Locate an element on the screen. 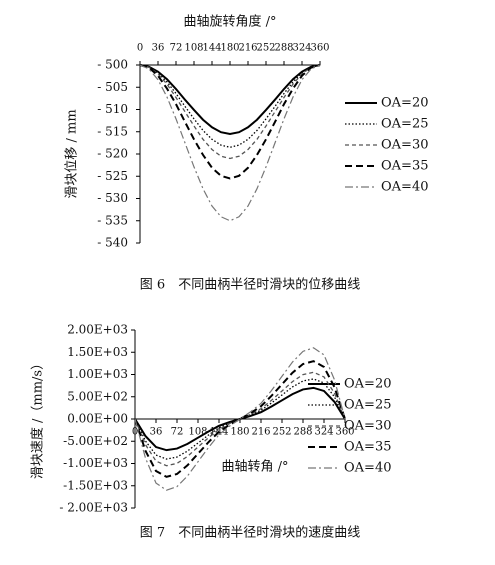 The width and height of the screenshot is (495, 565). y-axis-title: 滑块速度 /（mm/s） is located at coordinates (38, 418).